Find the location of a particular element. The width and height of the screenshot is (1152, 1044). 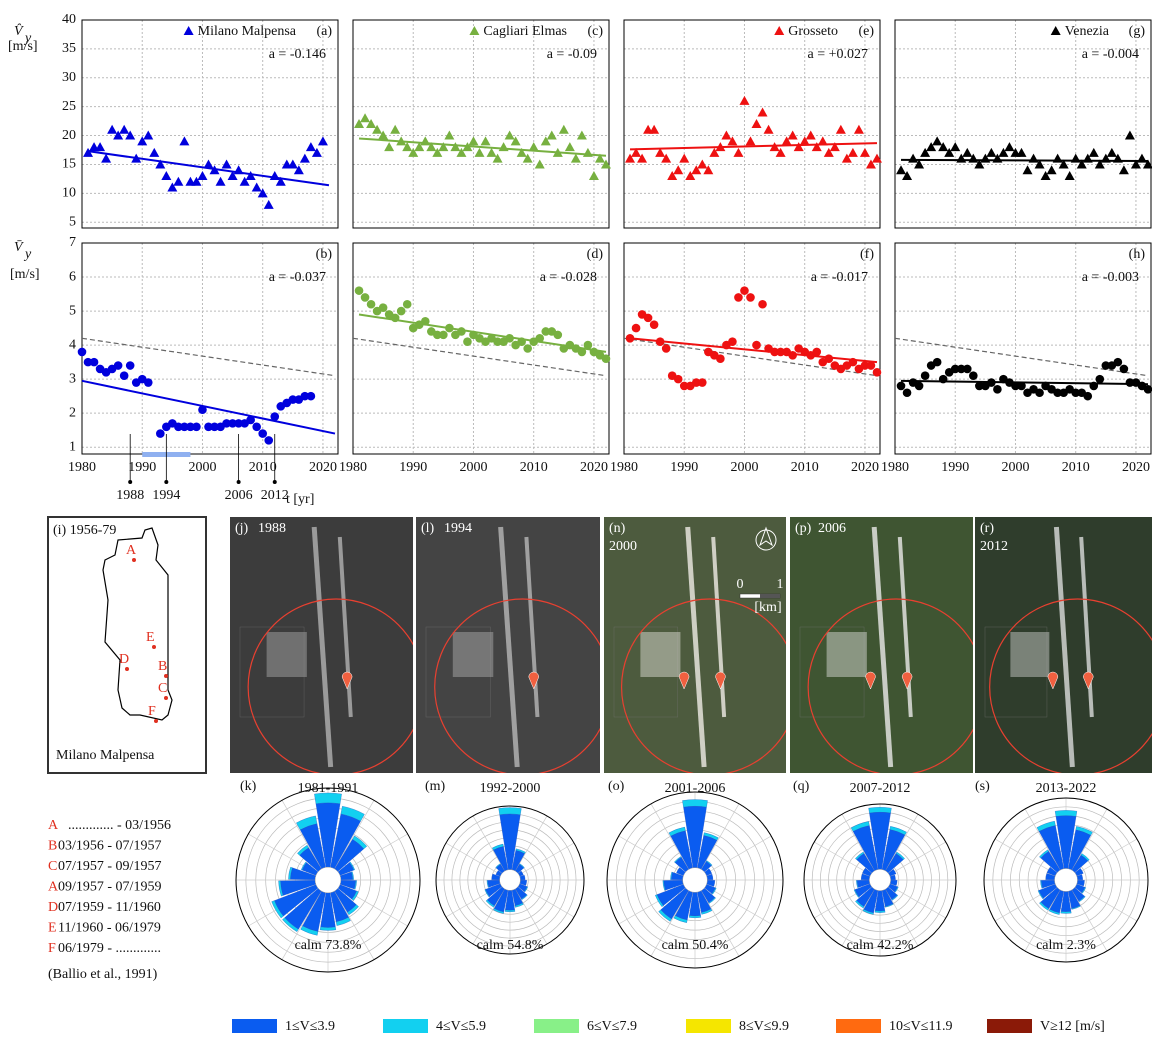

x-tick-label: 2020 is located at coordinates (594, 467).